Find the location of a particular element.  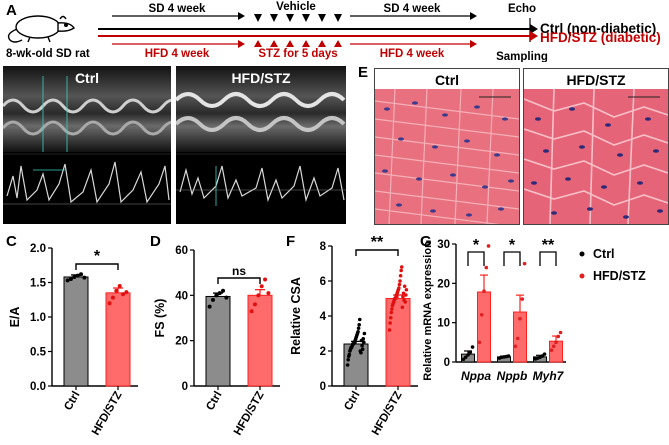

ctrl-period2-label: SD 4 week is located at coordinates (412, 9).